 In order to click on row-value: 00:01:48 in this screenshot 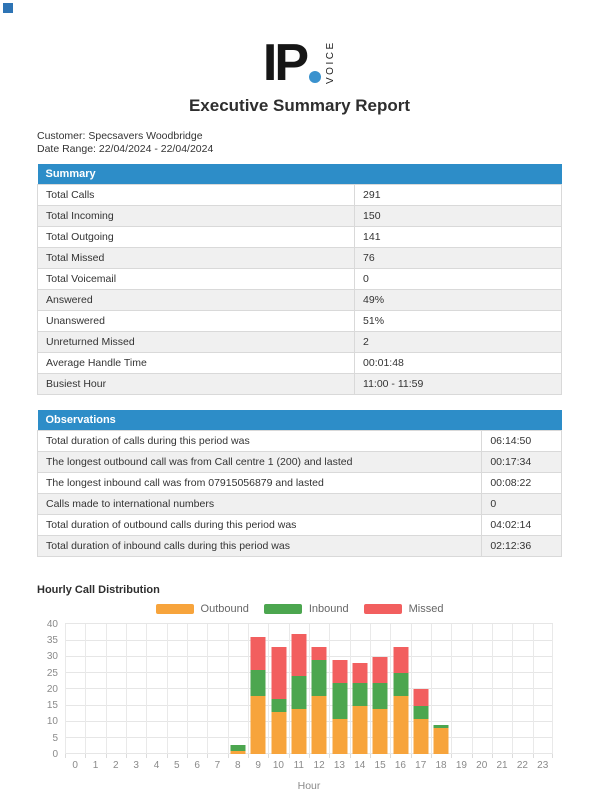, I will do `click(458, 363)`.